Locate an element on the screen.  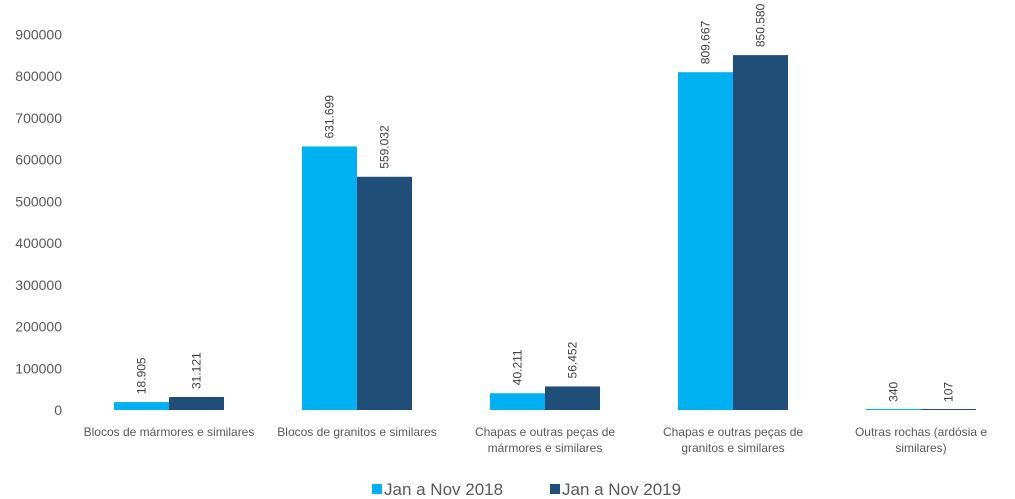
legend-label: Jan a Nov 2019 is located at coordinates (621, 489).